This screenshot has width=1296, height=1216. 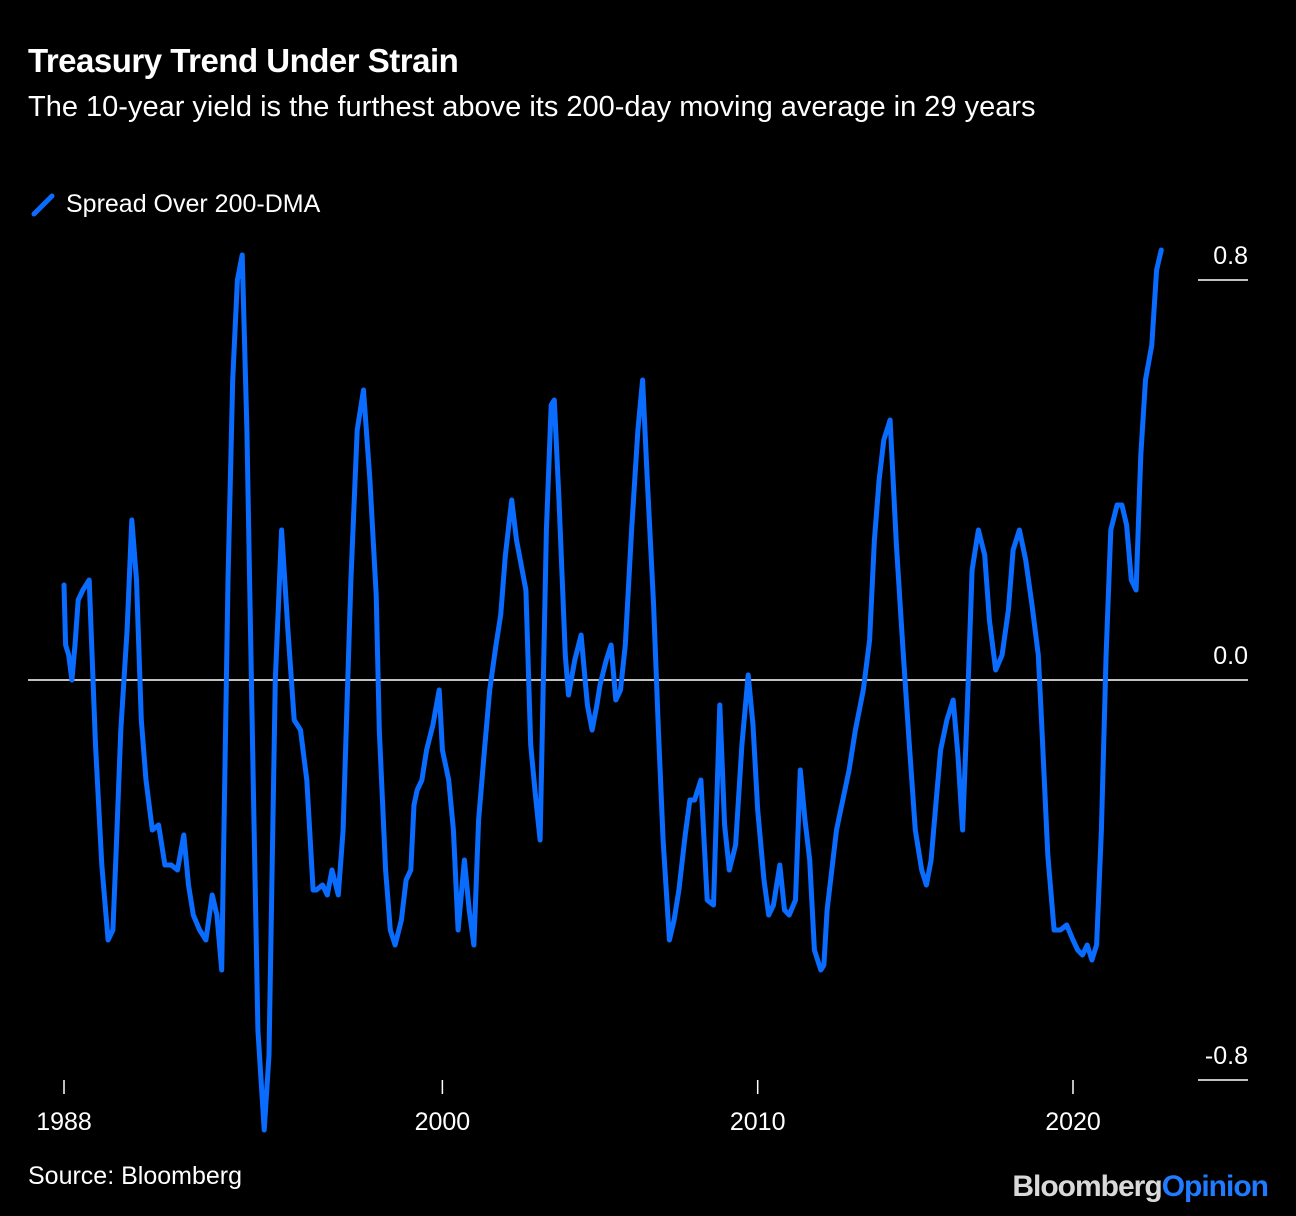 What do you see at coordinates (1230, 656) in the screenshot?
I see `y-tick-label: 0.0` at bounding box center [1230, 656].